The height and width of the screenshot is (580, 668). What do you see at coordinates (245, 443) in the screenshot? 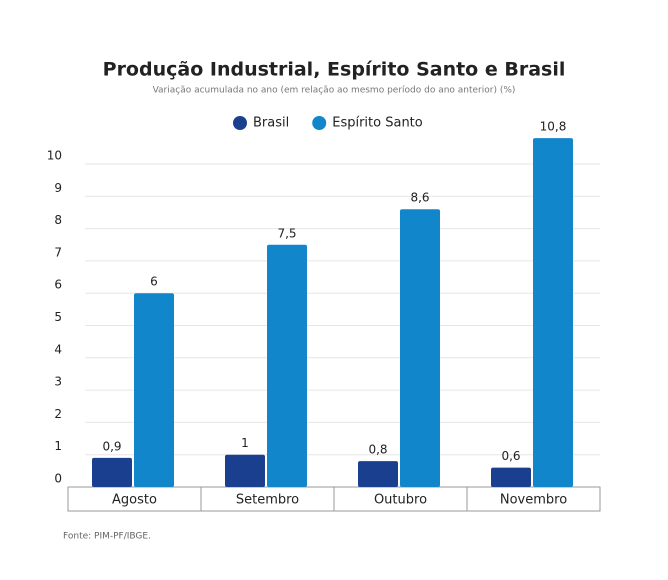
I see `value-label: 1` at bounding box center [245, 443].